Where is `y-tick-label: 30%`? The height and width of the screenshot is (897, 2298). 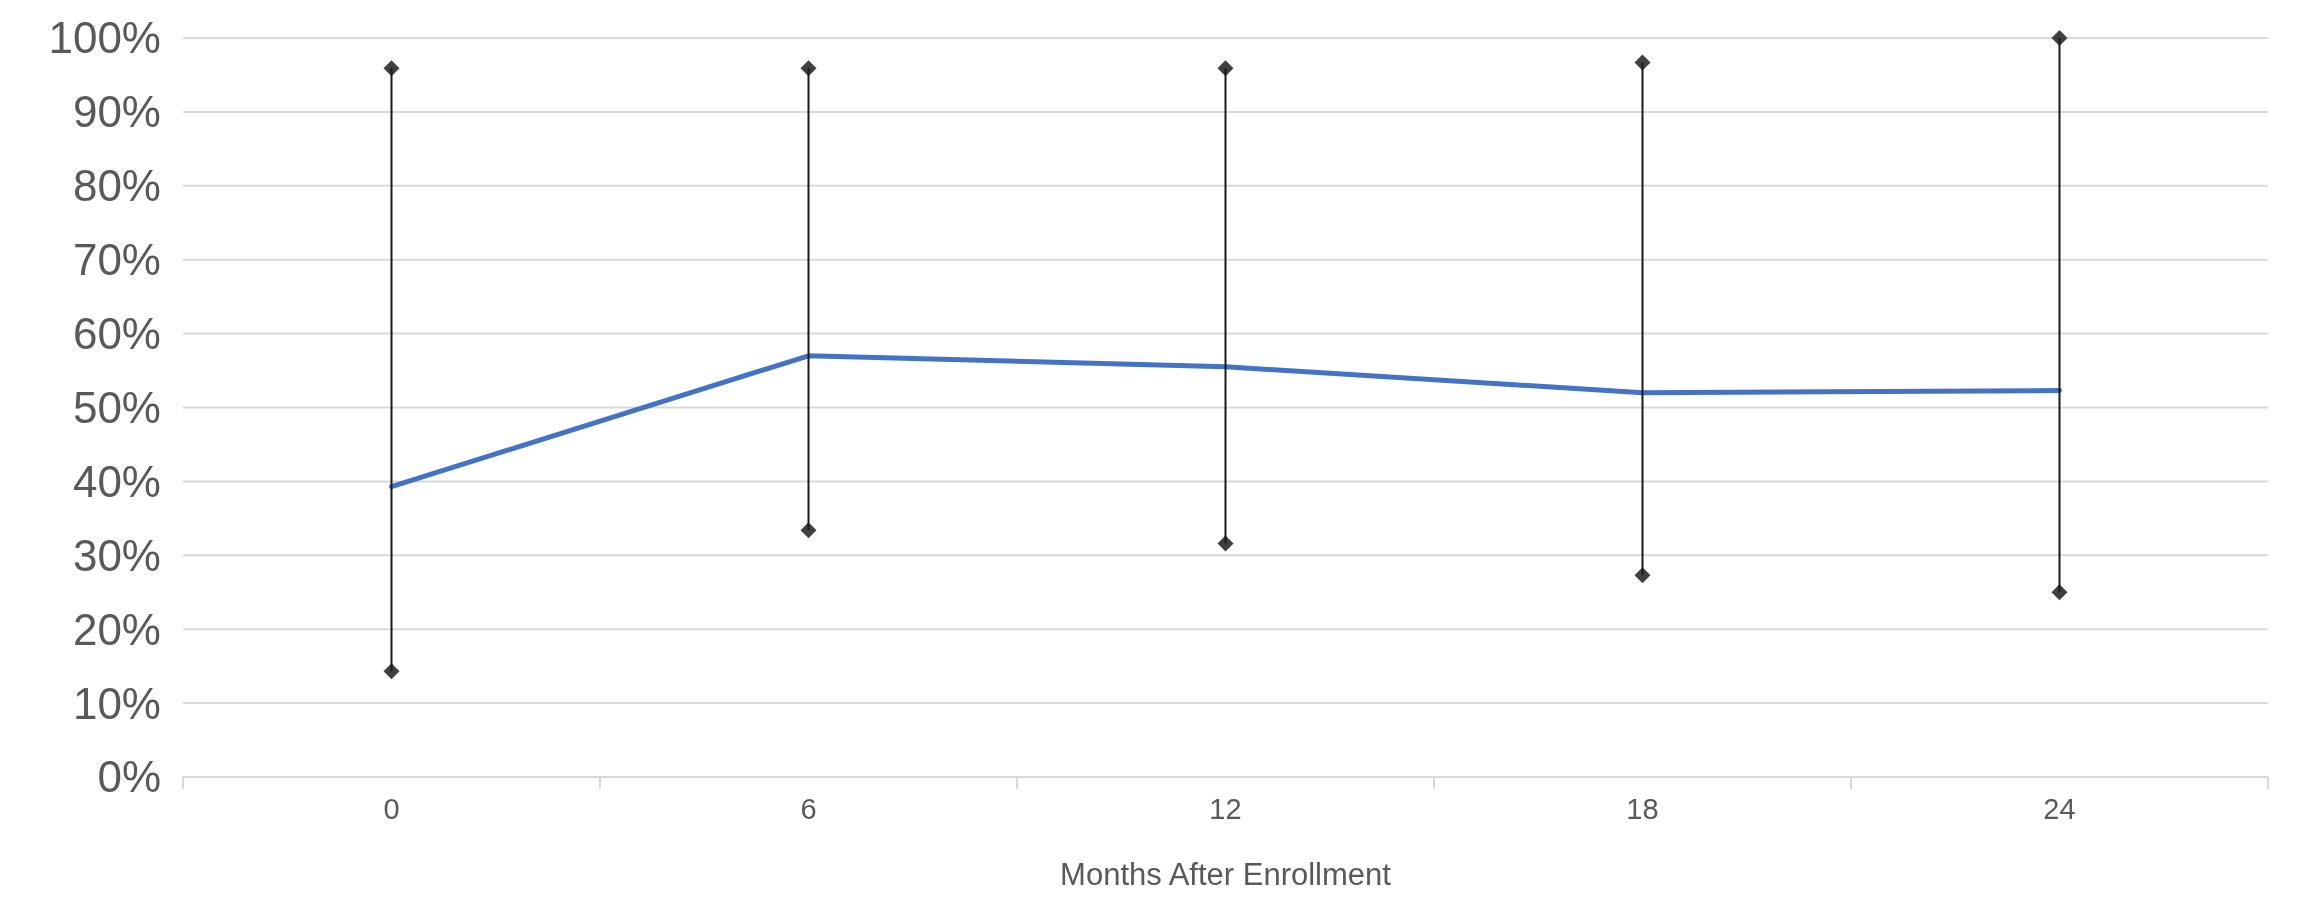
y-tick-label: 30% is located at coordinates (116, 555).